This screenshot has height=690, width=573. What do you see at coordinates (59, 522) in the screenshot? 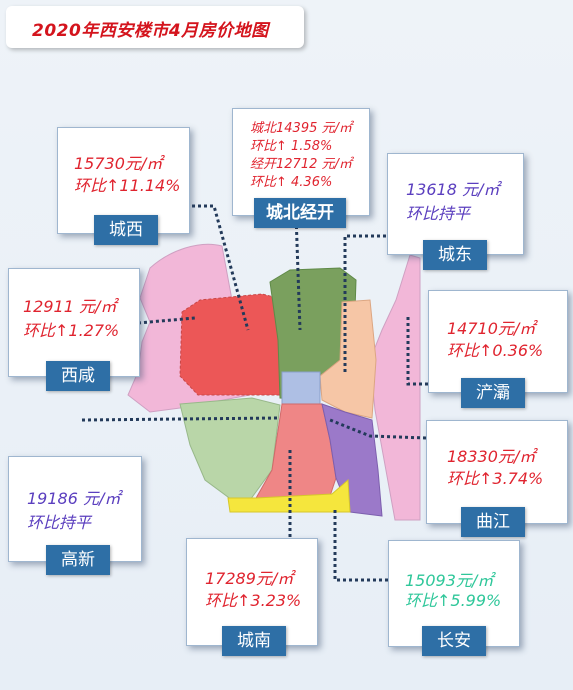
I see `gaoxin-change: 环比持平` at bounding box center [59, 522].